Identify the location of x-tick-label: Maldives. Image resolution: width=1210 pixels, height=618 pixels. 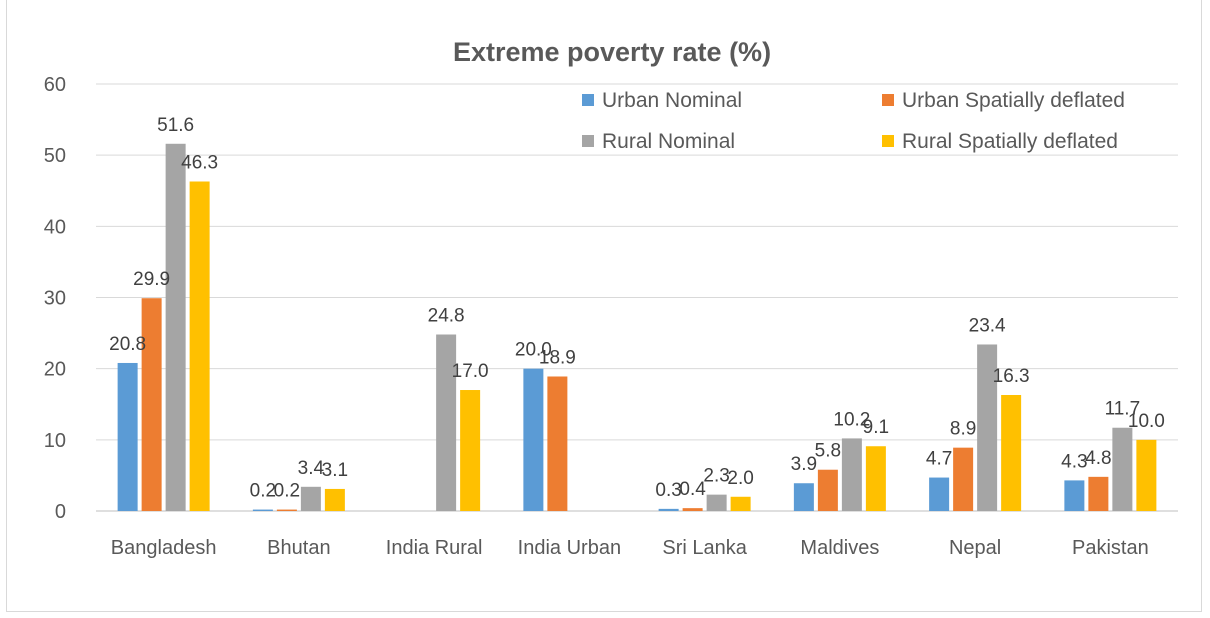
(839, 548).